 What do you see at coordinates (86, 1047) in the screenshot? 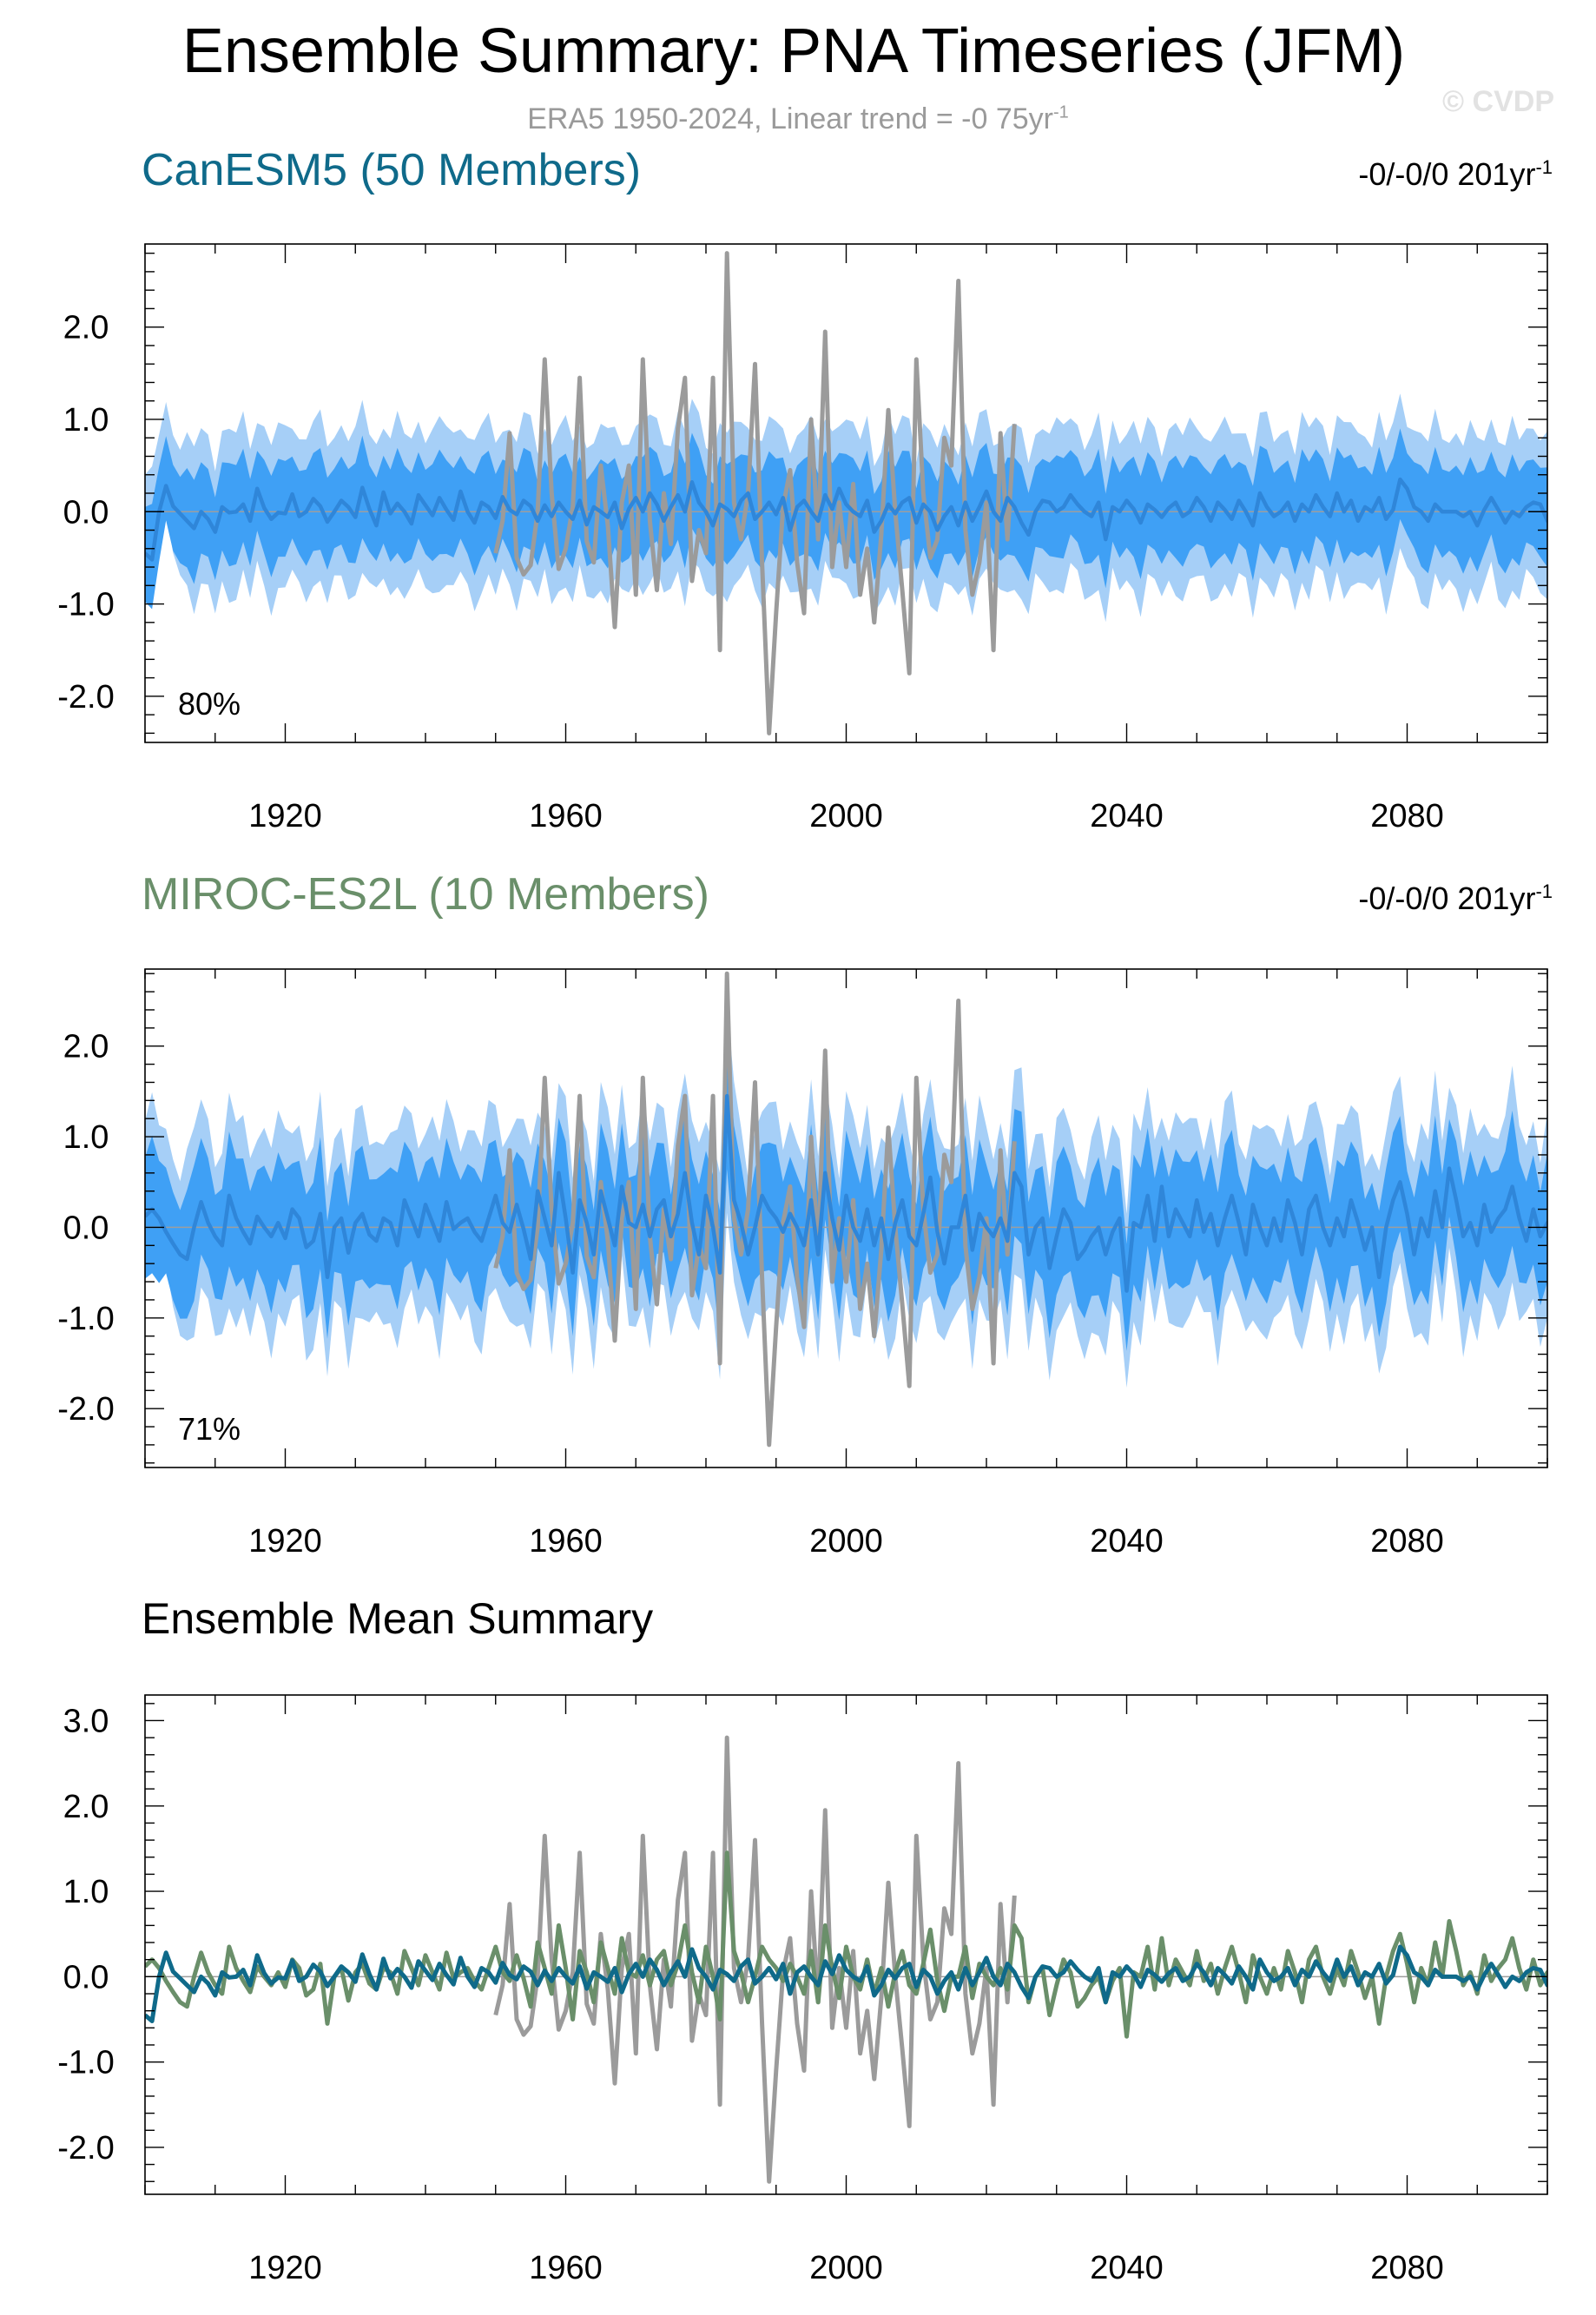
I see `miroc-ytick-label: 2.0` at bounding box center [86, 1047].